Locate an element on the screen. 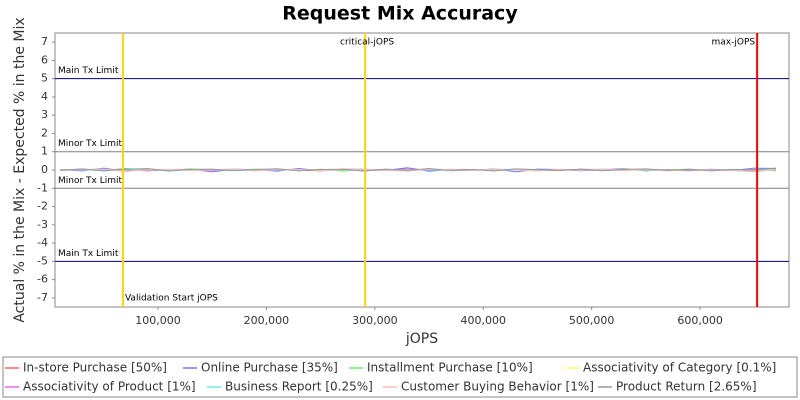  y-tick-label: 6 is located at coordinates (44, 59).